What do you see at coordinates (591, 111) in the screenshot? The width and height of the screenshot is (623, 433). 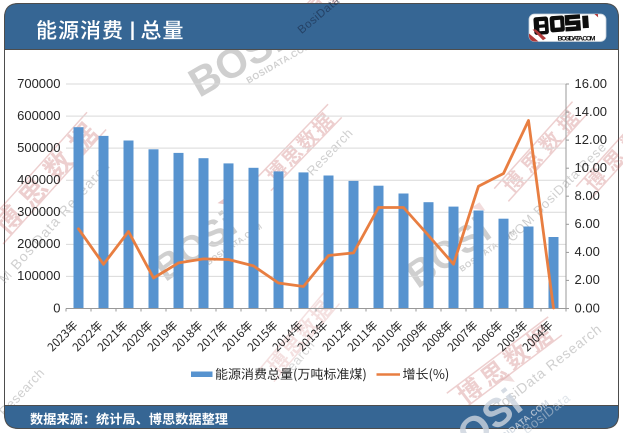 I see `svg-text: 14.00` at bounding box center [591, 111].